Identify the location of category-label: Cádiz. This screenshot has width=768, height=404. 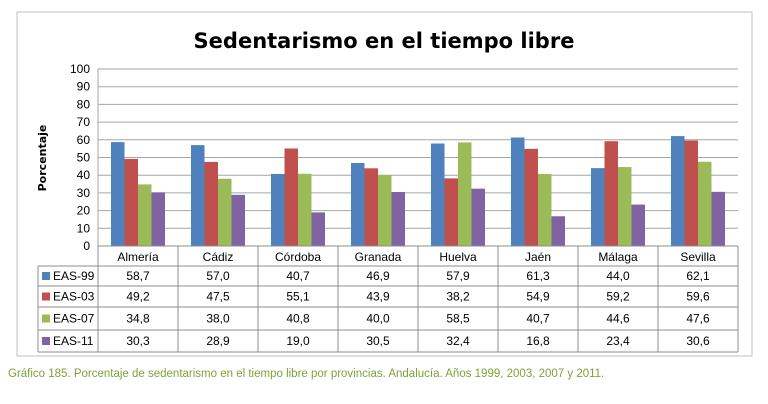
(218, 257).